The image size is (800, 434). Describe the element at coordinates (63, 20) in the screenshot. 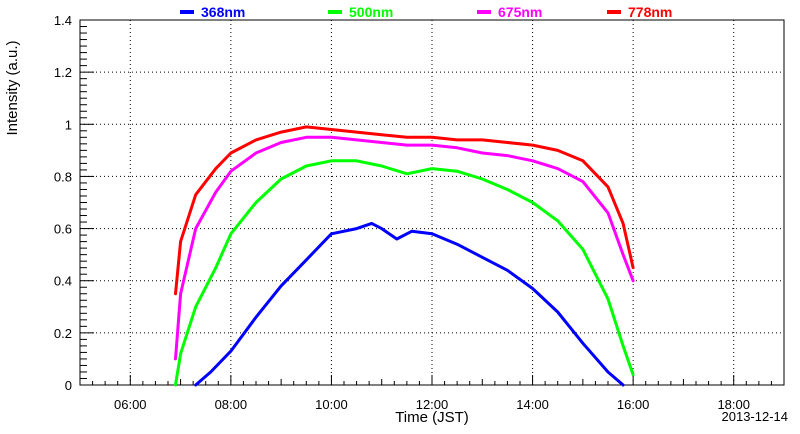

I see `y-tick-label: 1.4` at that location.